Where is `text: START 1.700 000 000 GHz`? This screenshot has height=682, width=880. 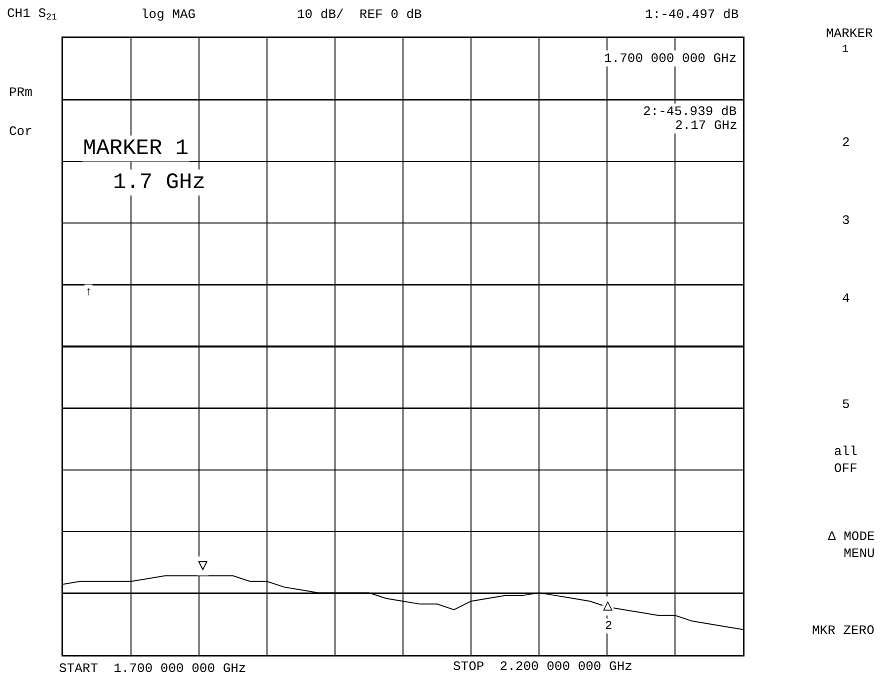
text: START 1.700 000 000 GHz is located at coordinates (152, 668).